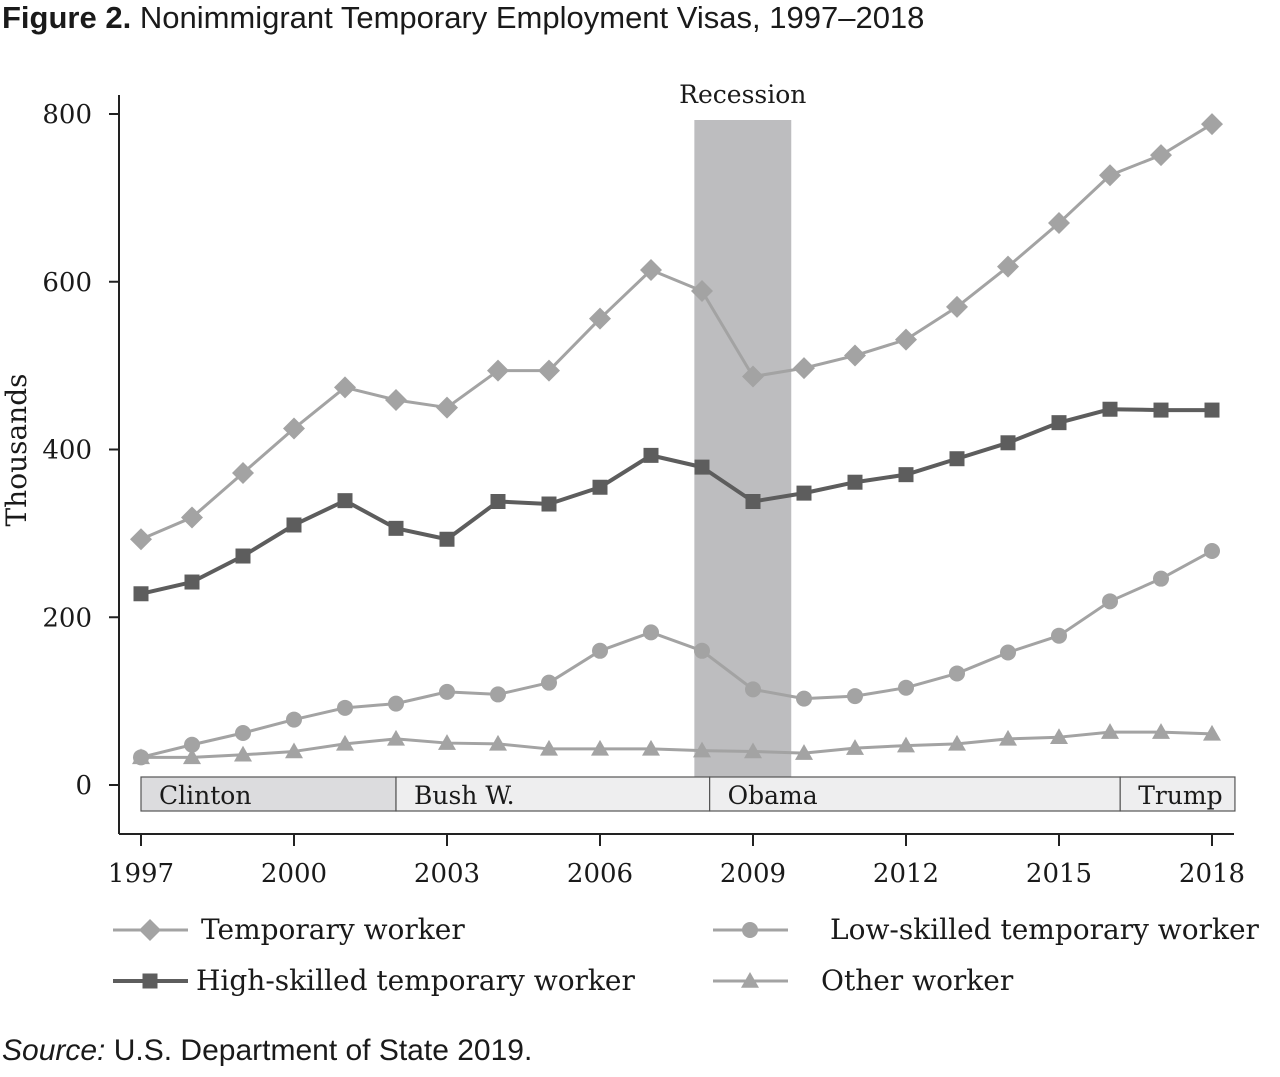  What do you see at coordinates (1045, 929) in the screenshot?
I see `legend-label: Low-skilled temporary worker` at bounding box center [1045, 929].